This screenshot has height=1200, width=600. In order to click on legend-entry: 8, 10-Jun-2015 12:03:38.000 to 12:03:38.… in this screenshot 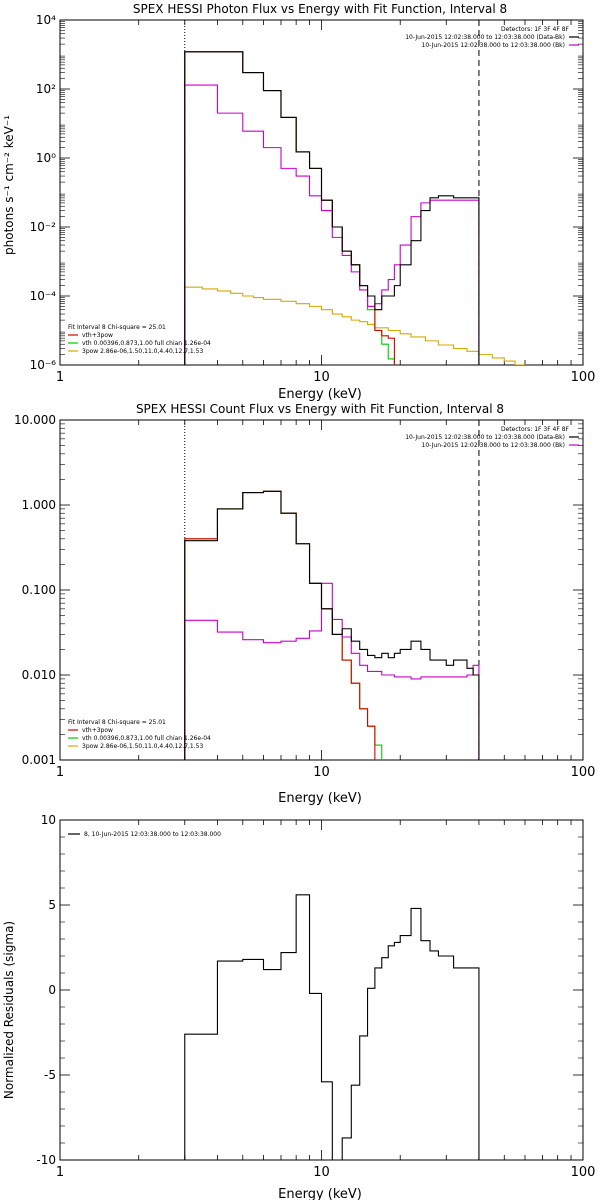, I will do `click(152, 834)`.